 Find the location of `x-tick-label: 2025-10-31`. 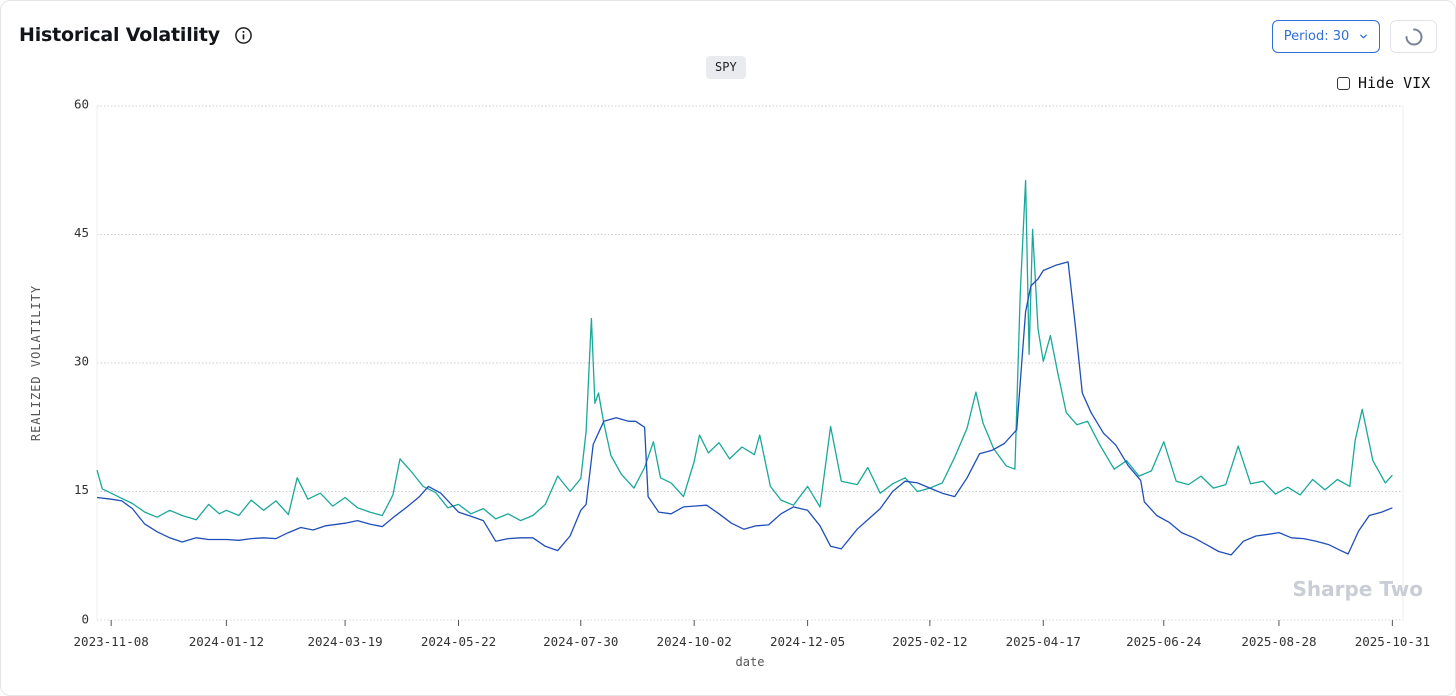

x-tick-label: 2025-10-31 is located at coordinates (1392, 641).